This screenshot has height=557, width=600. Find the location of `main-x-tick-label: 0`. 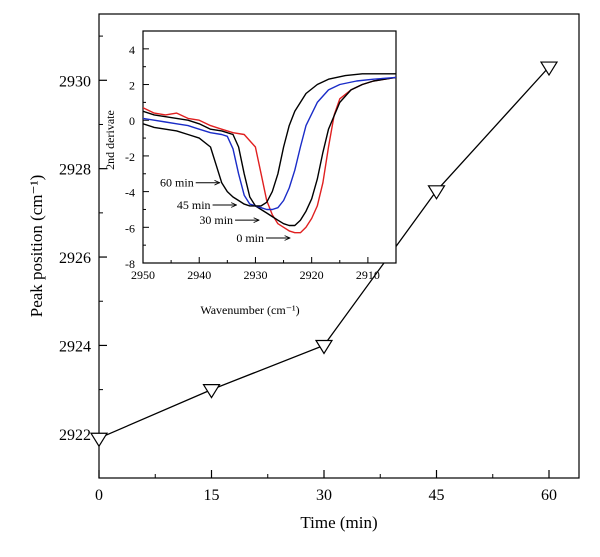

main-x-tick-label: 0 is located at coordinates (99, 495).